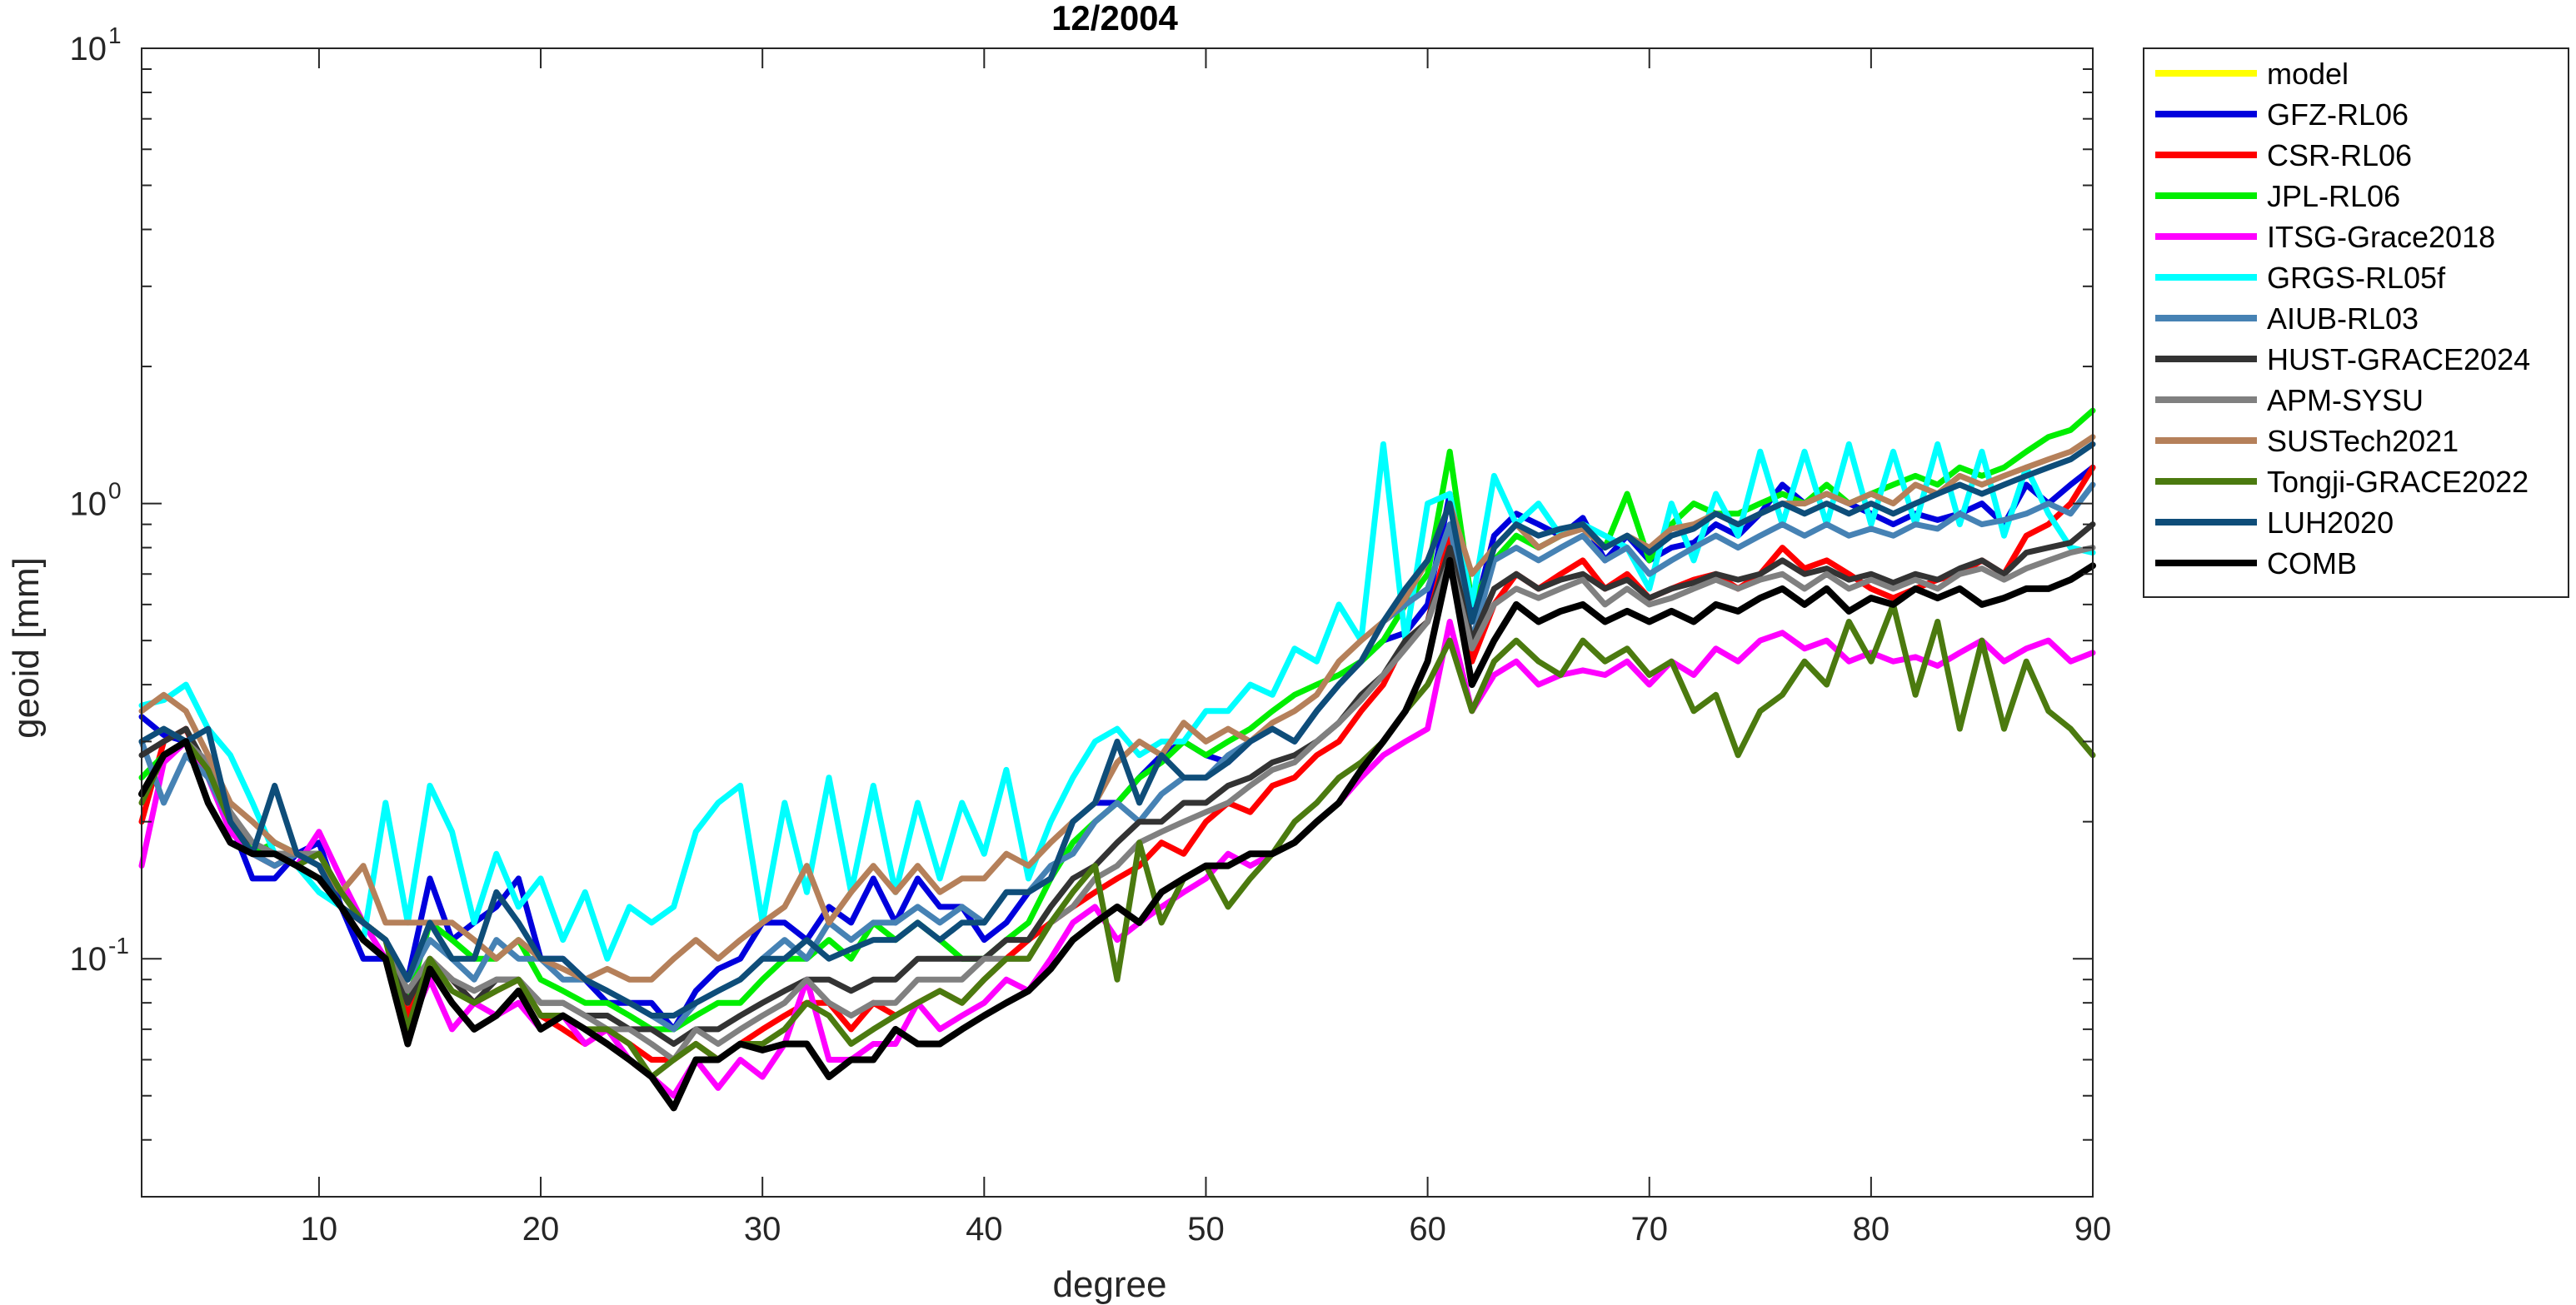 This screenshot has width=2576, height=1305. What do you see at coordinates (1649, 1229) in the screenshot?
I see `x-tick-label: 70` at bounding box center [1649, 1229].